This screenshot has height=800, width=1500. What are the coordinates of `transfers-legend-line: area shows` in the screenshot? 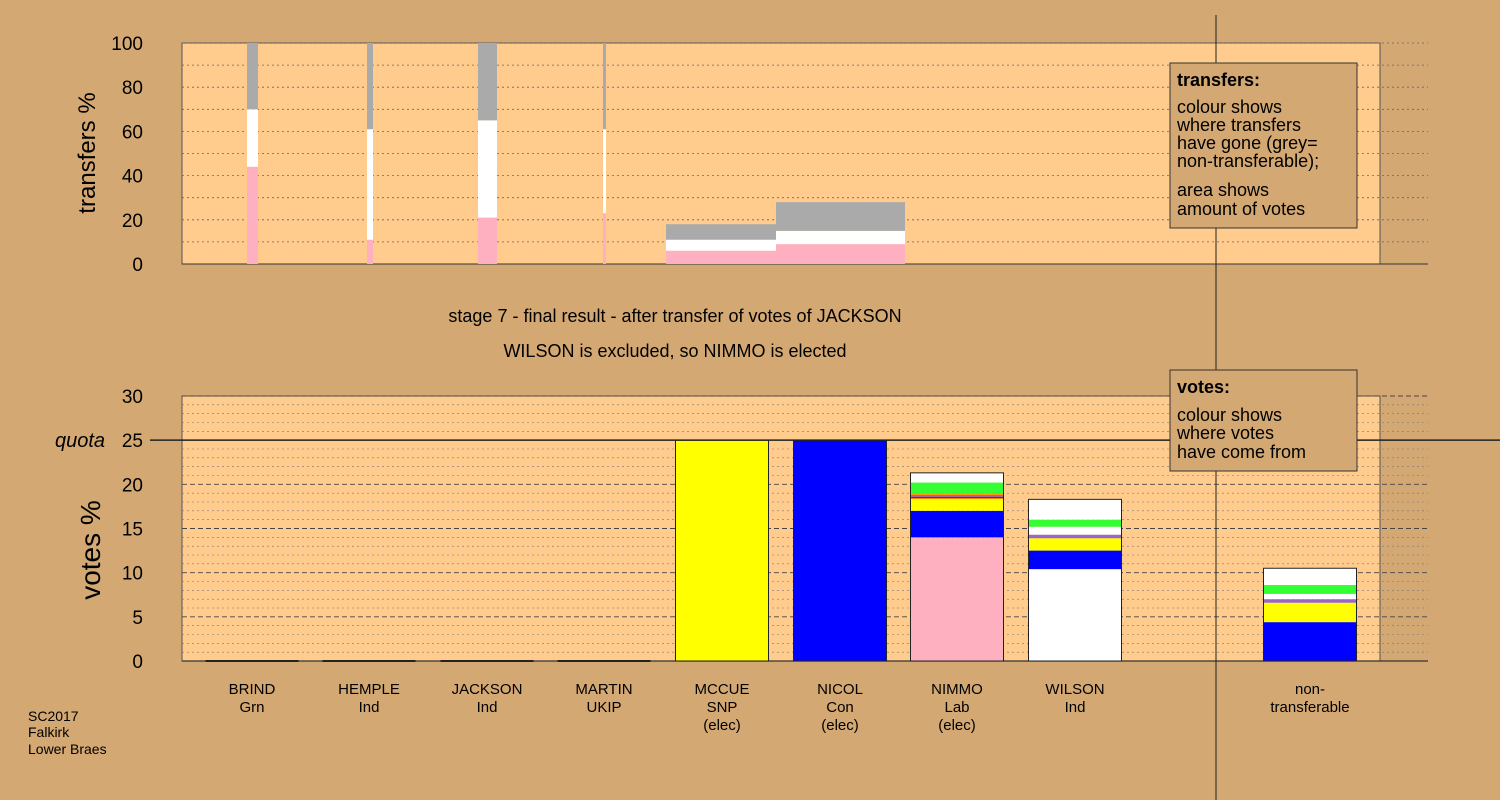 It's located at (1223, 190).